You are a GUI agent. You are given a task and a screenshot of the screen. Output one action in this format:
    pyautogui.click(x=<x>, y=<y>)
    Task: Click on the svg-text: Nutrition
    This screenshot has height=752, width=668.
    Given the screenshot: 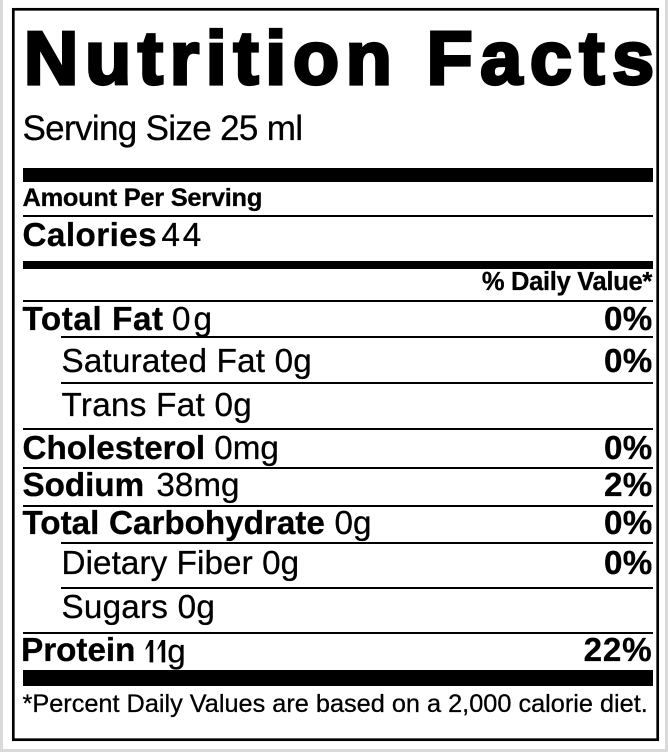 What is the action you would take?
    pyautogui.click(x=208, y=58)
    